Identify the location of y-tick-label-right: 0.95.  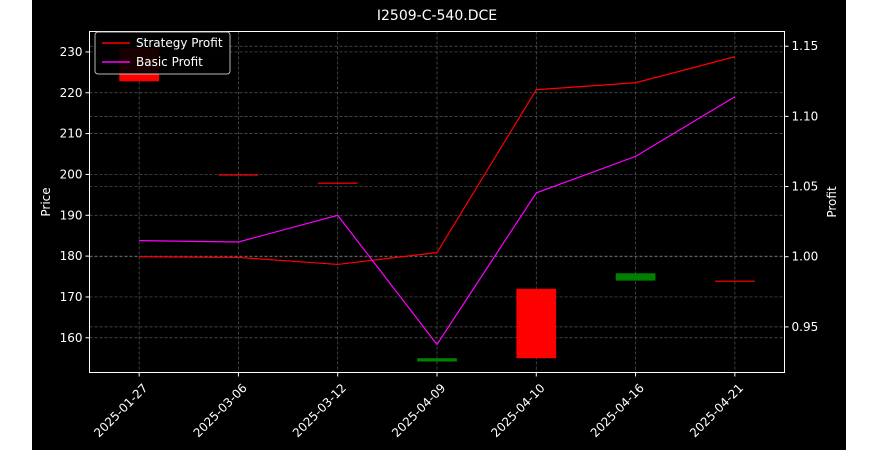
(805, 327).